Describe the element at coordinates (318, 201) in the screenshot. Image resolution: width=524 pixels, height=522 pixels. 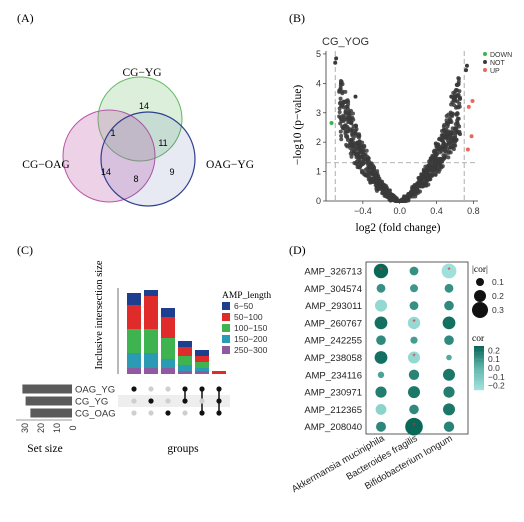
I see `volcano-y-tick-label: 0` at that location.